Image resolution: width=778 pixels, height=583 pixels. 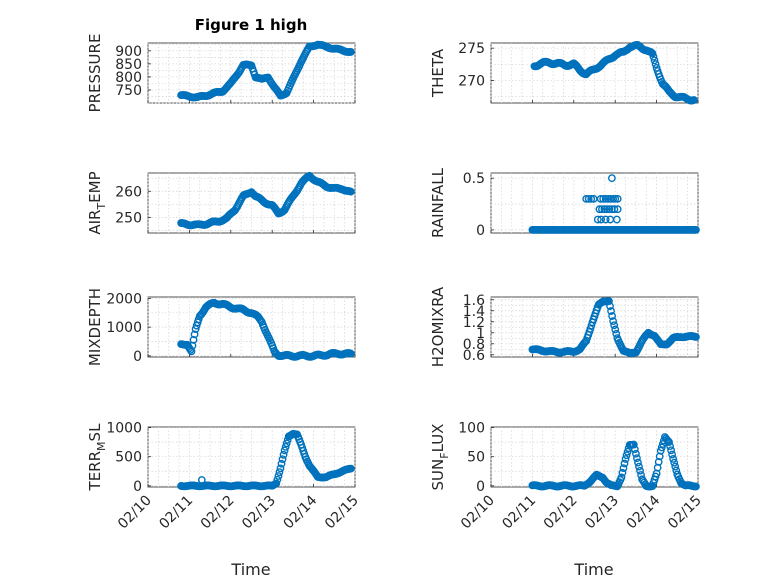 What do you see at coordinates (95, 327) in the screenshot?
I see `mixdepth-ylabel: MIXDEPTH` at bounding box center [95, 327].